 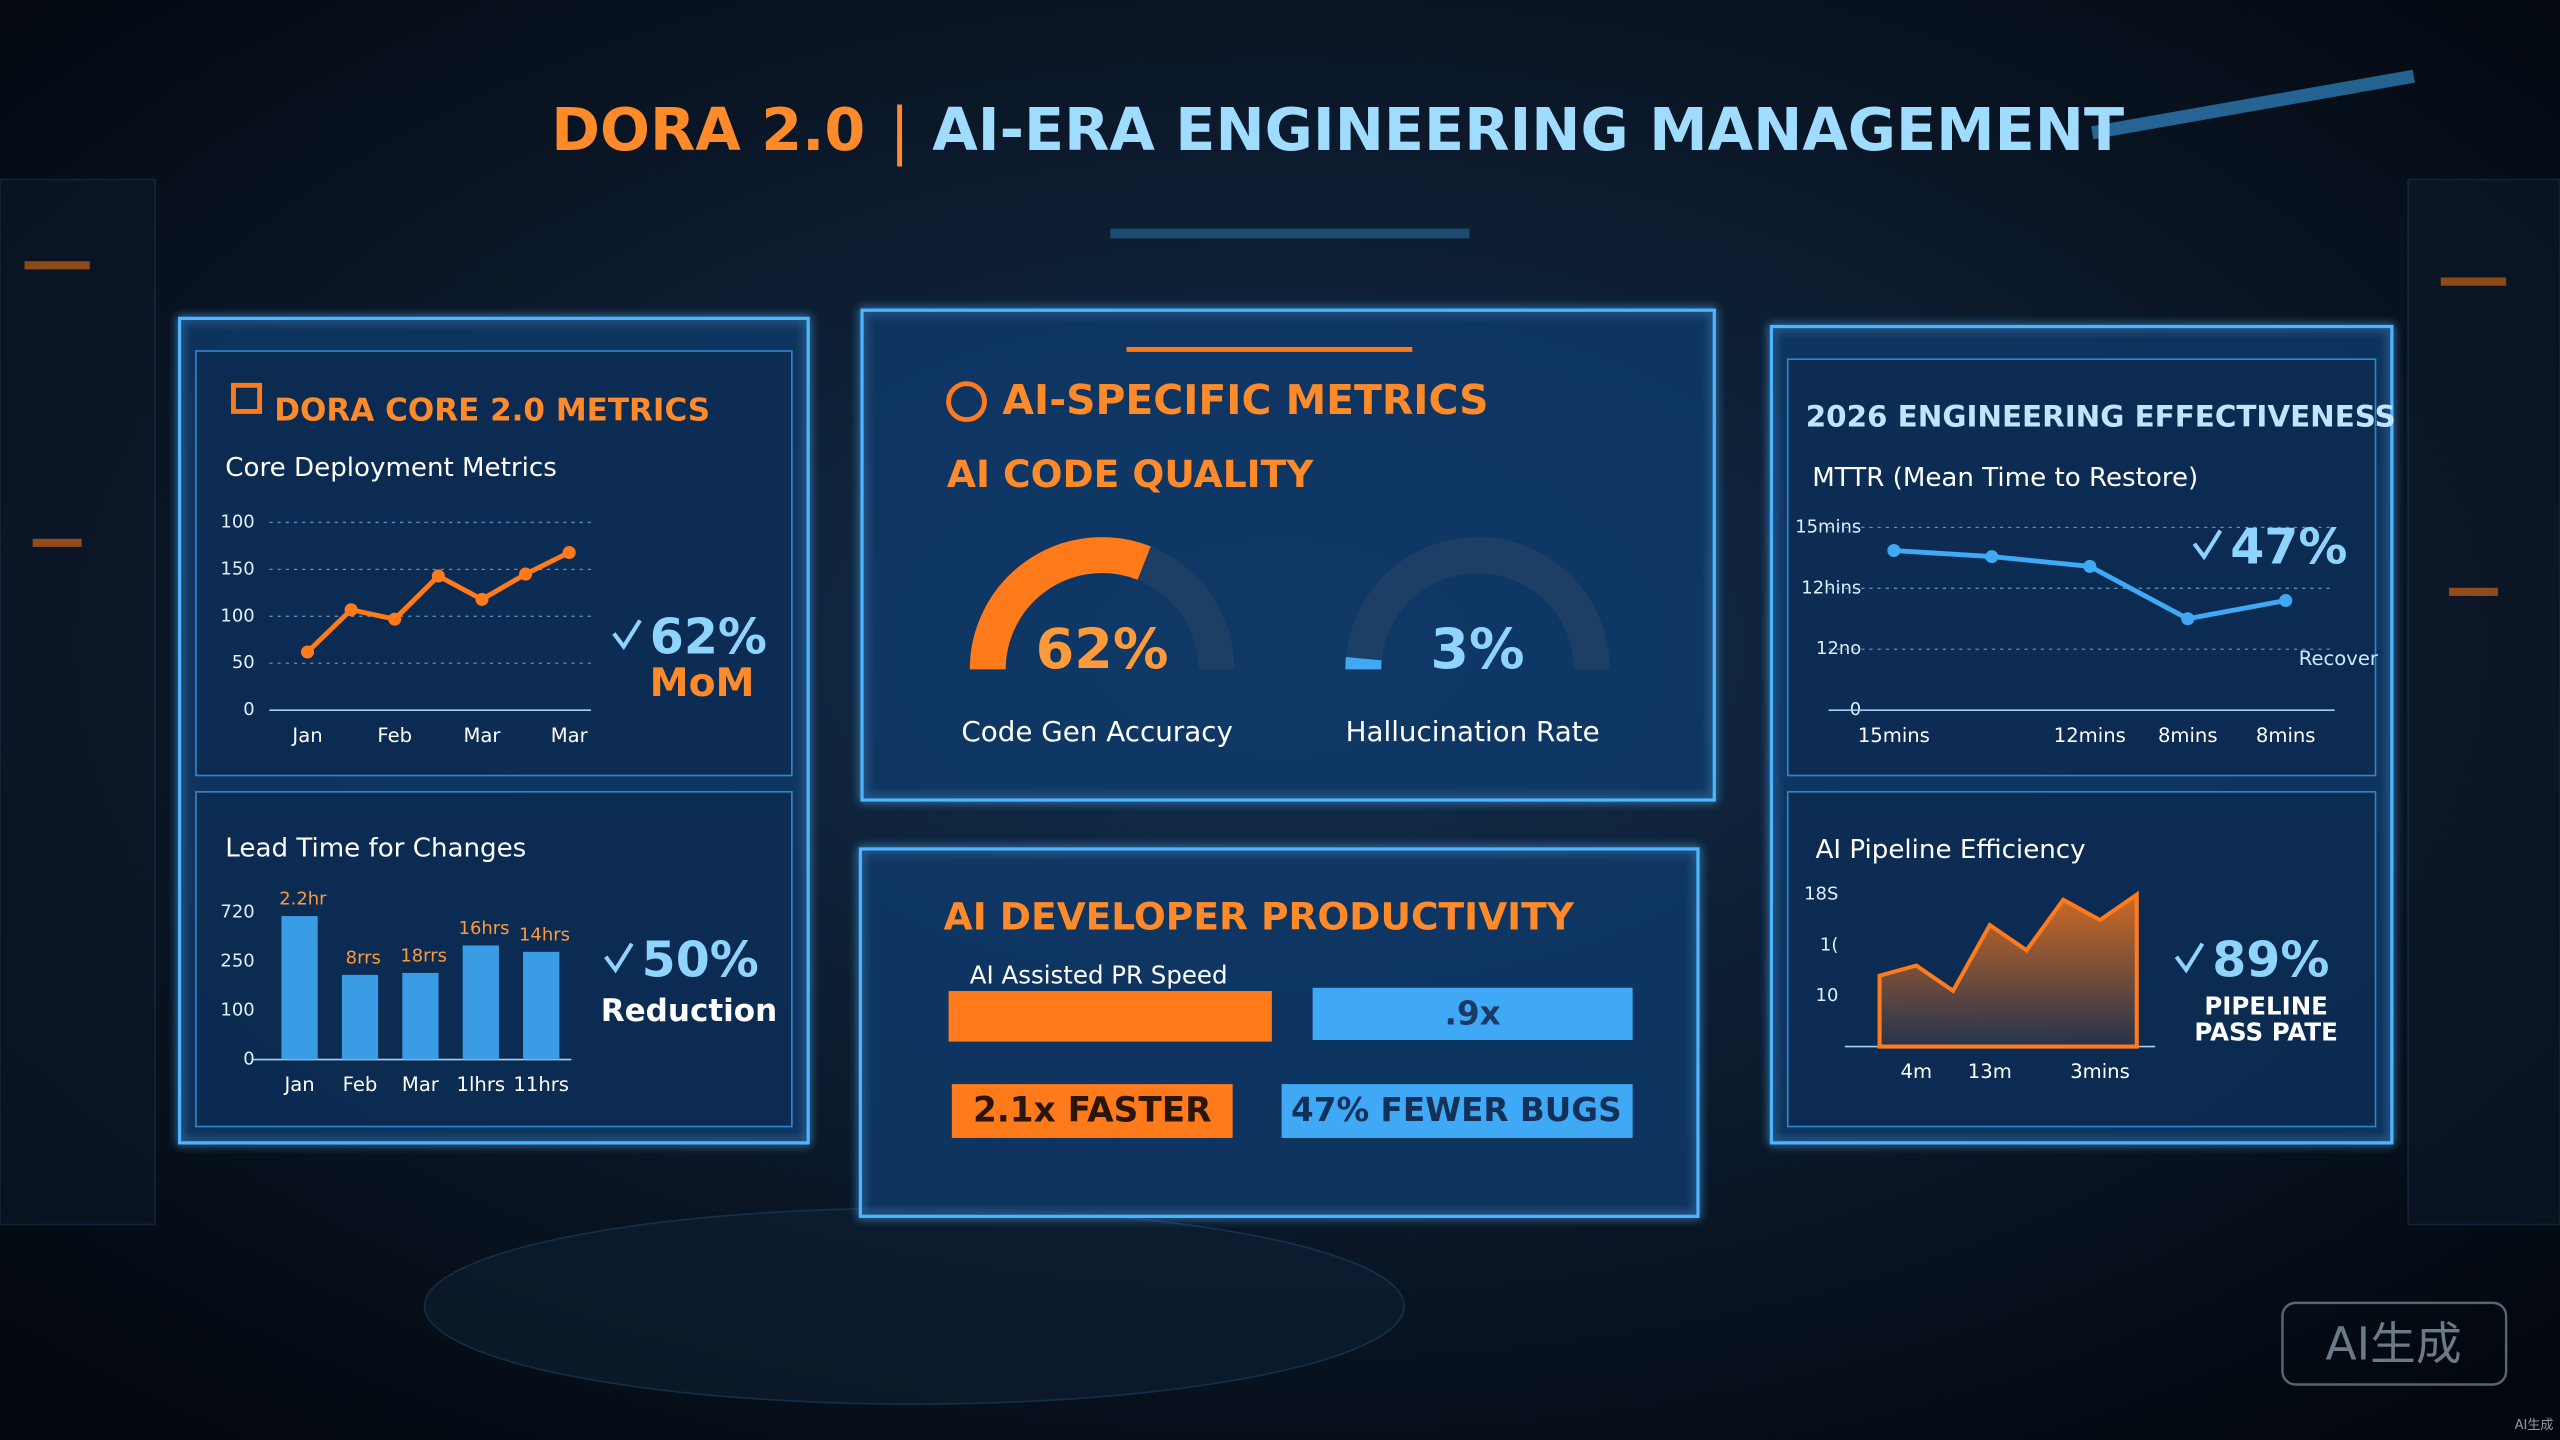 What do you see at coordinates (492, 410) in the screenshot?
I see `panel-heading: DORA CORE 2.0 METRICS` at bounding box center [492, 410].